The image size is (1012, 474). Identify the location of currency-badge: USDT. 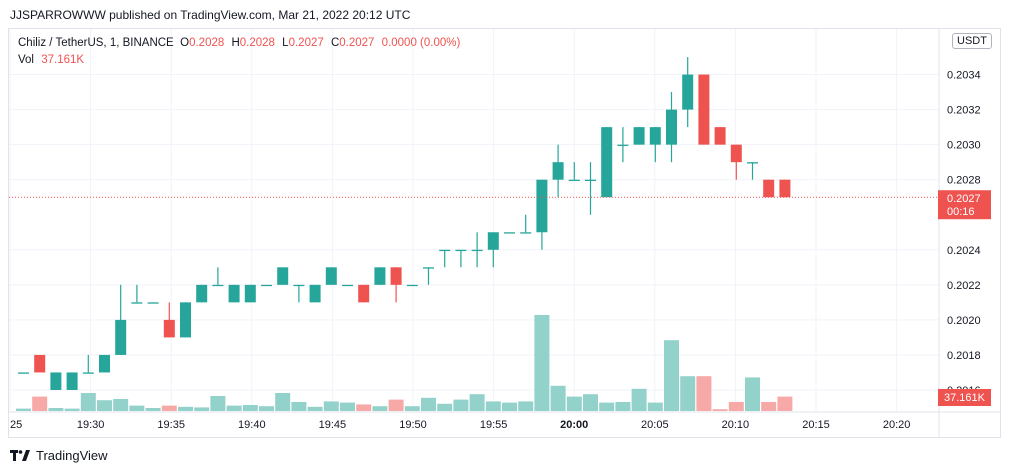
(972, 41).